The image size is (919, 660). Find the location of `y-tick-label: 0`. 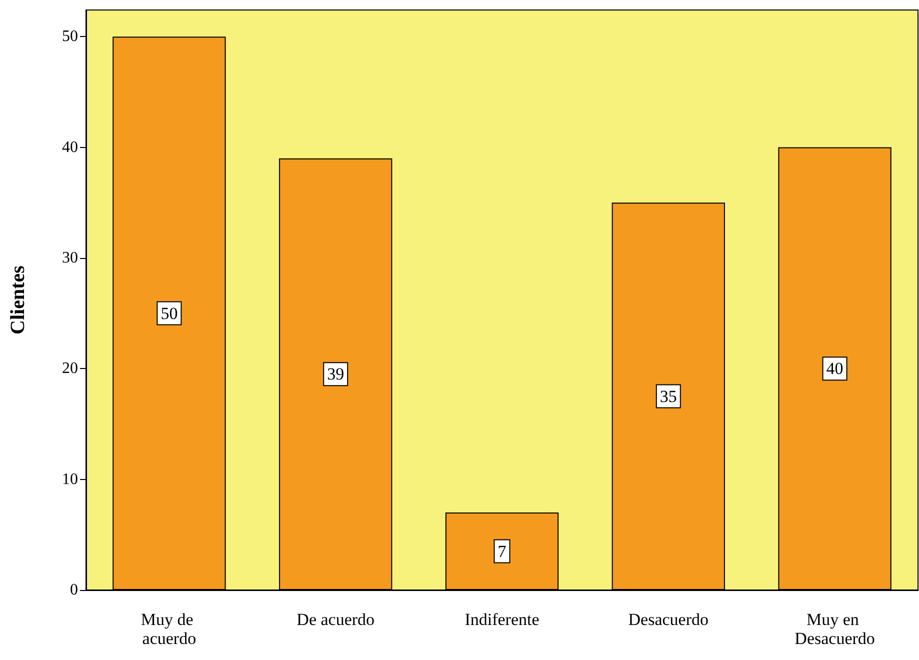

y-tick-label: 0 is located at coordinates (74, 590).